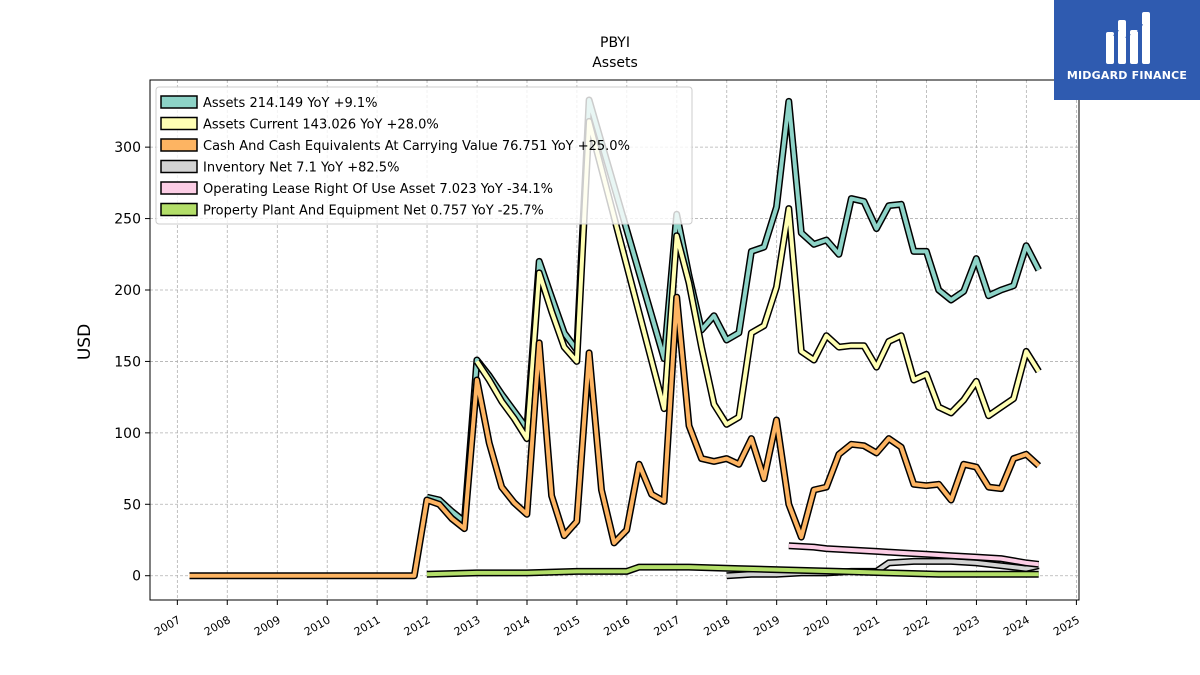 This screenshot has width=1200, height=675. Describe the element at coordinates (136, 577) in the screenshot. I see `y-tick-label: 0` at that location.